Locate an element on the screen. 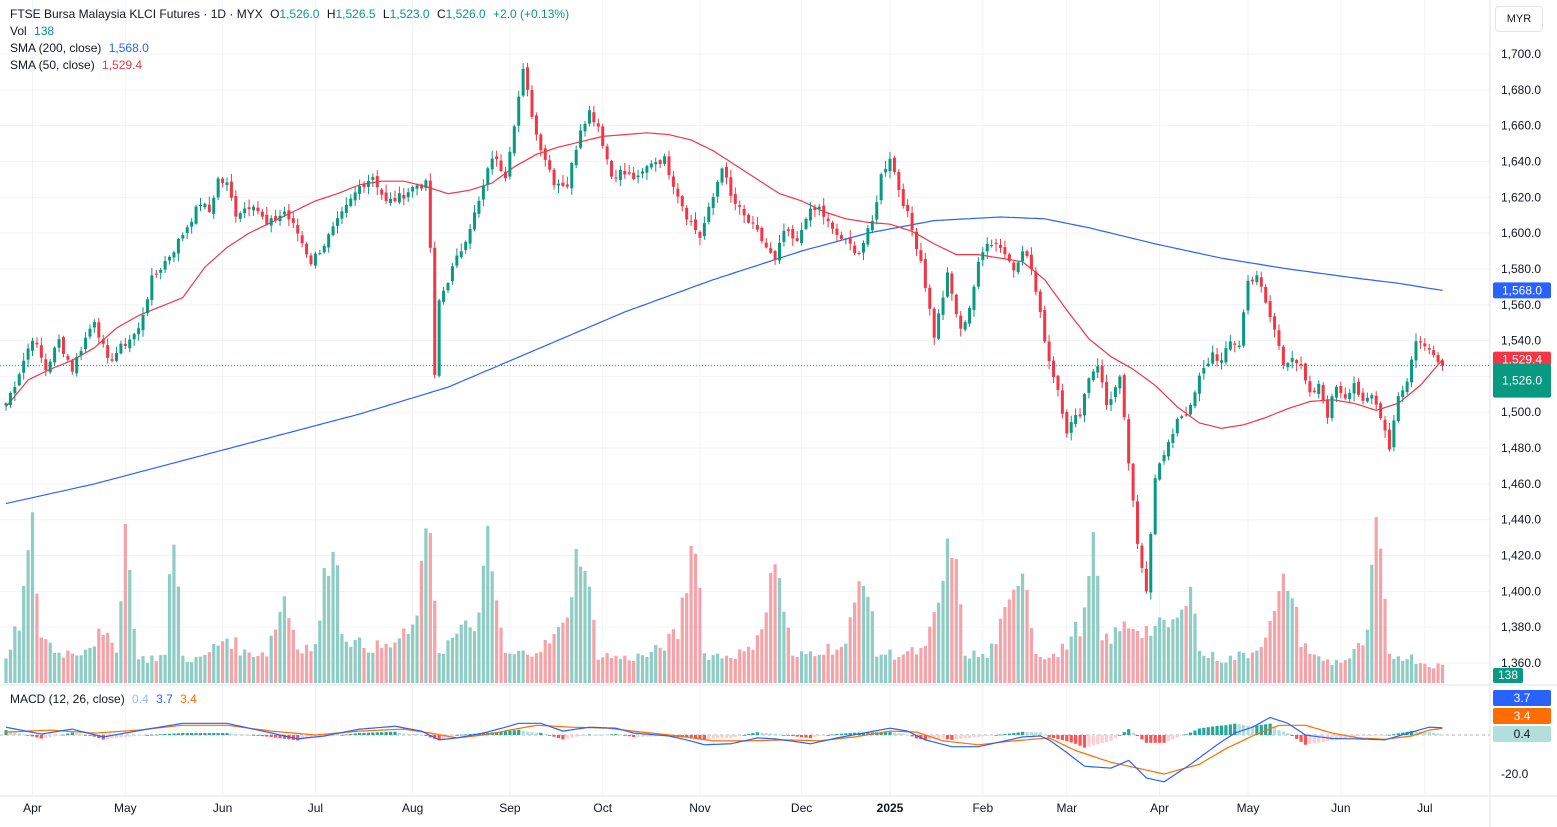 The width and height of the screenshot is (1557, 827). volume-legend: Vol 138 is located at coordinates (32, 31).